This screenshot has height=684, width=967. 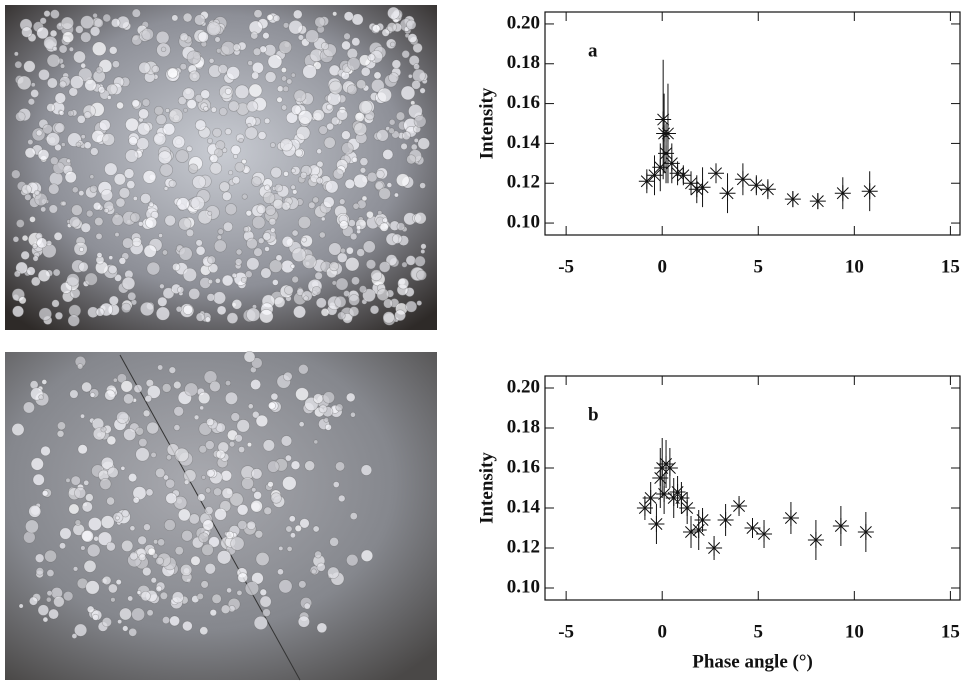 I want to click on y-tick-label: 0.16, so click(x=523, y=102).